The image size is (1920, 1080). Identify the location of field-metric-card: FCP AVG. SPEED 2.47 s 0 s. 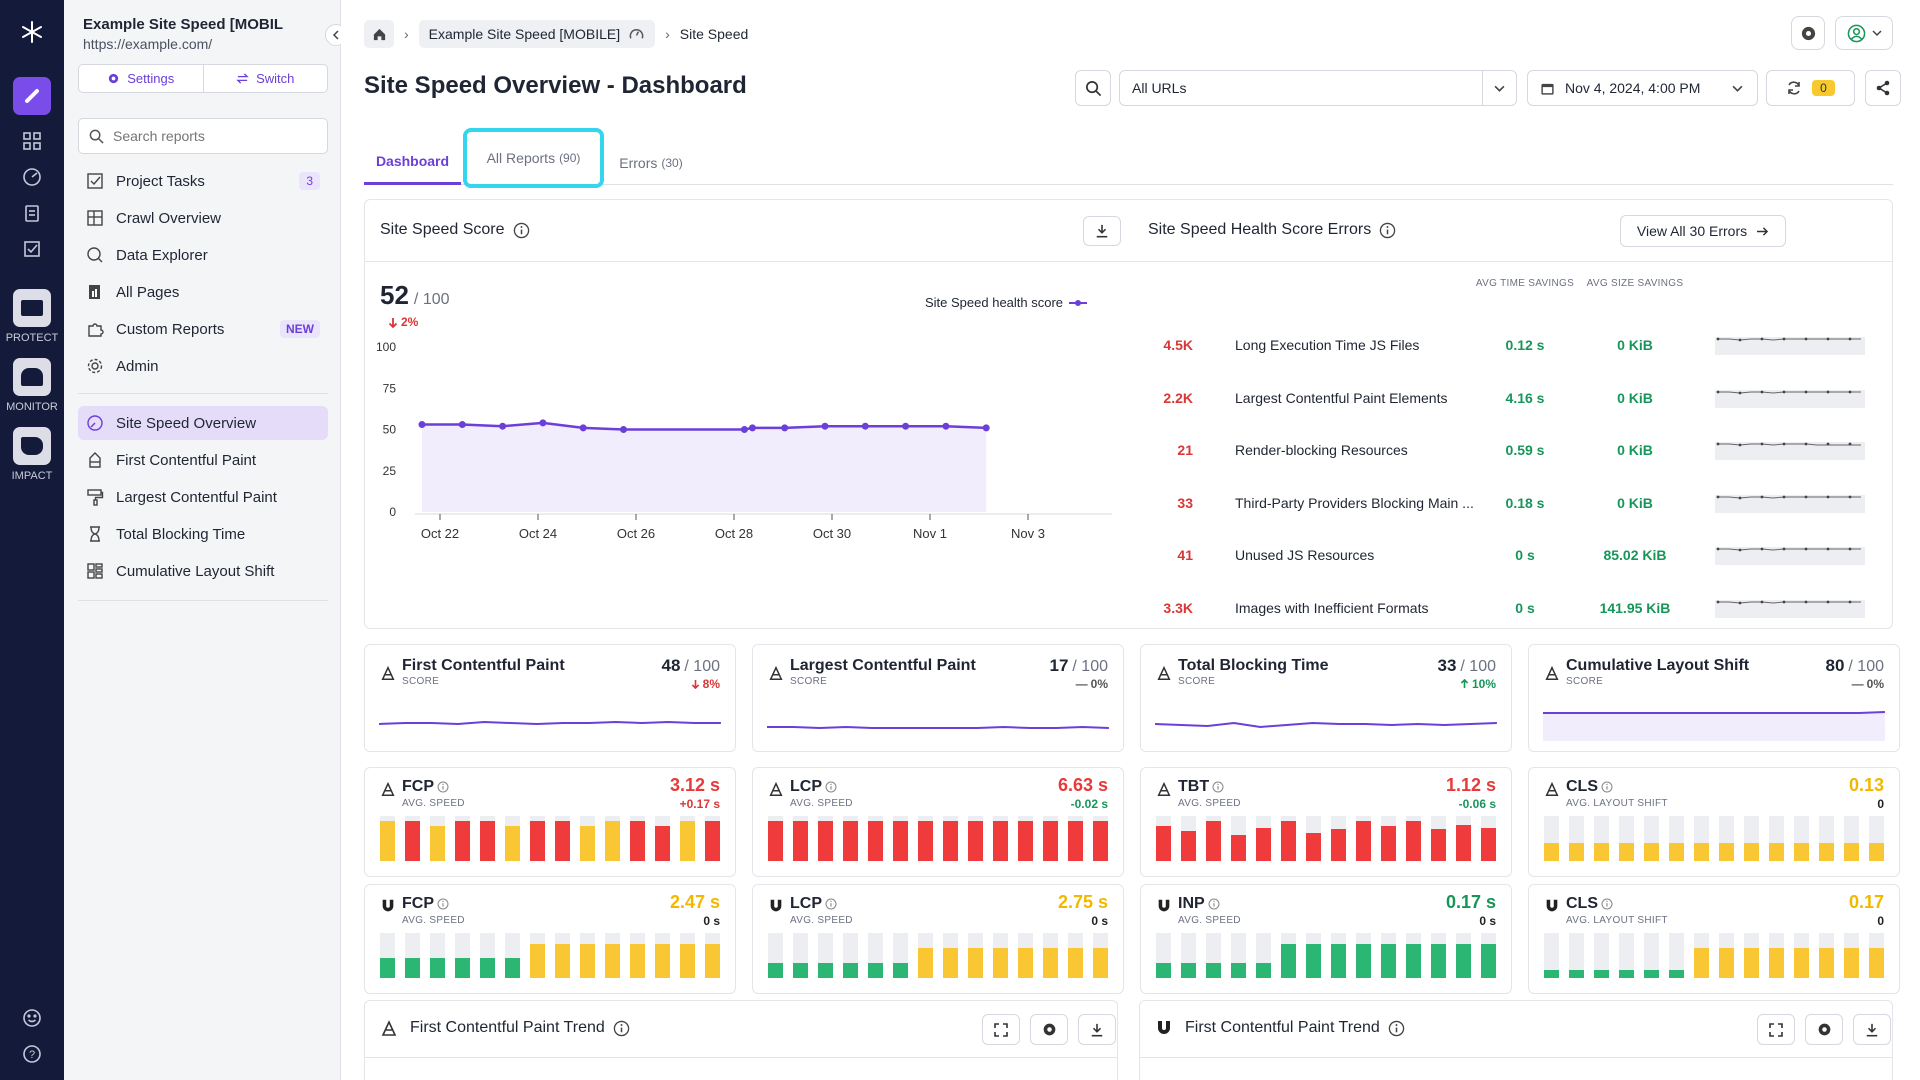
(550, 939).